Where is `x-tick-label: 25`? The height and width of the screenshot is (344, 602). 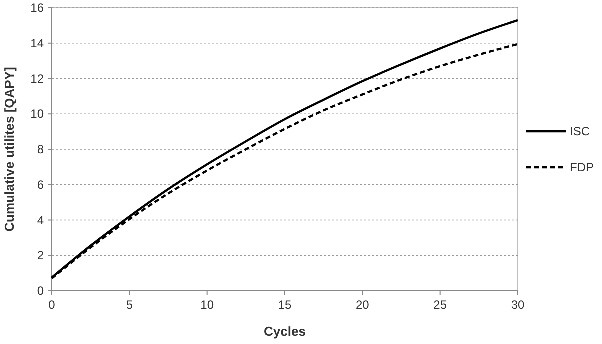 x-tick-label: 25 is located at coordinates (441, 305).